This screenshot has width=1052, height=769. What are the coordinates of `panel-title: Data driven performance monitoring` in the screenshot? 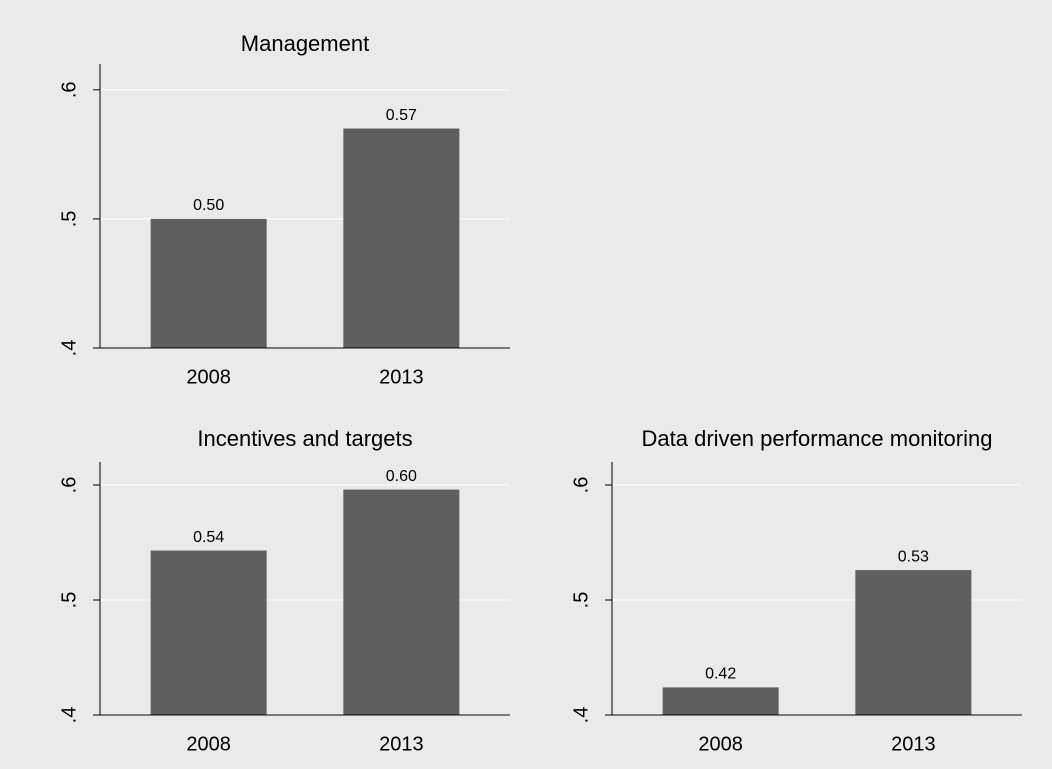 It's located at (817, 438).